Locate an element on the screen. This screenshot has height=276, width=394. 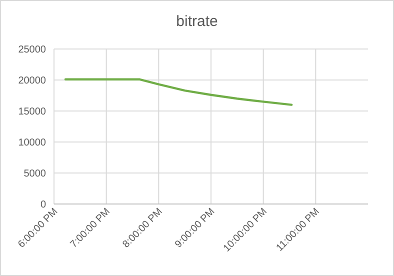
y-tick-label: 25000 is located at coordinates (32, 50).